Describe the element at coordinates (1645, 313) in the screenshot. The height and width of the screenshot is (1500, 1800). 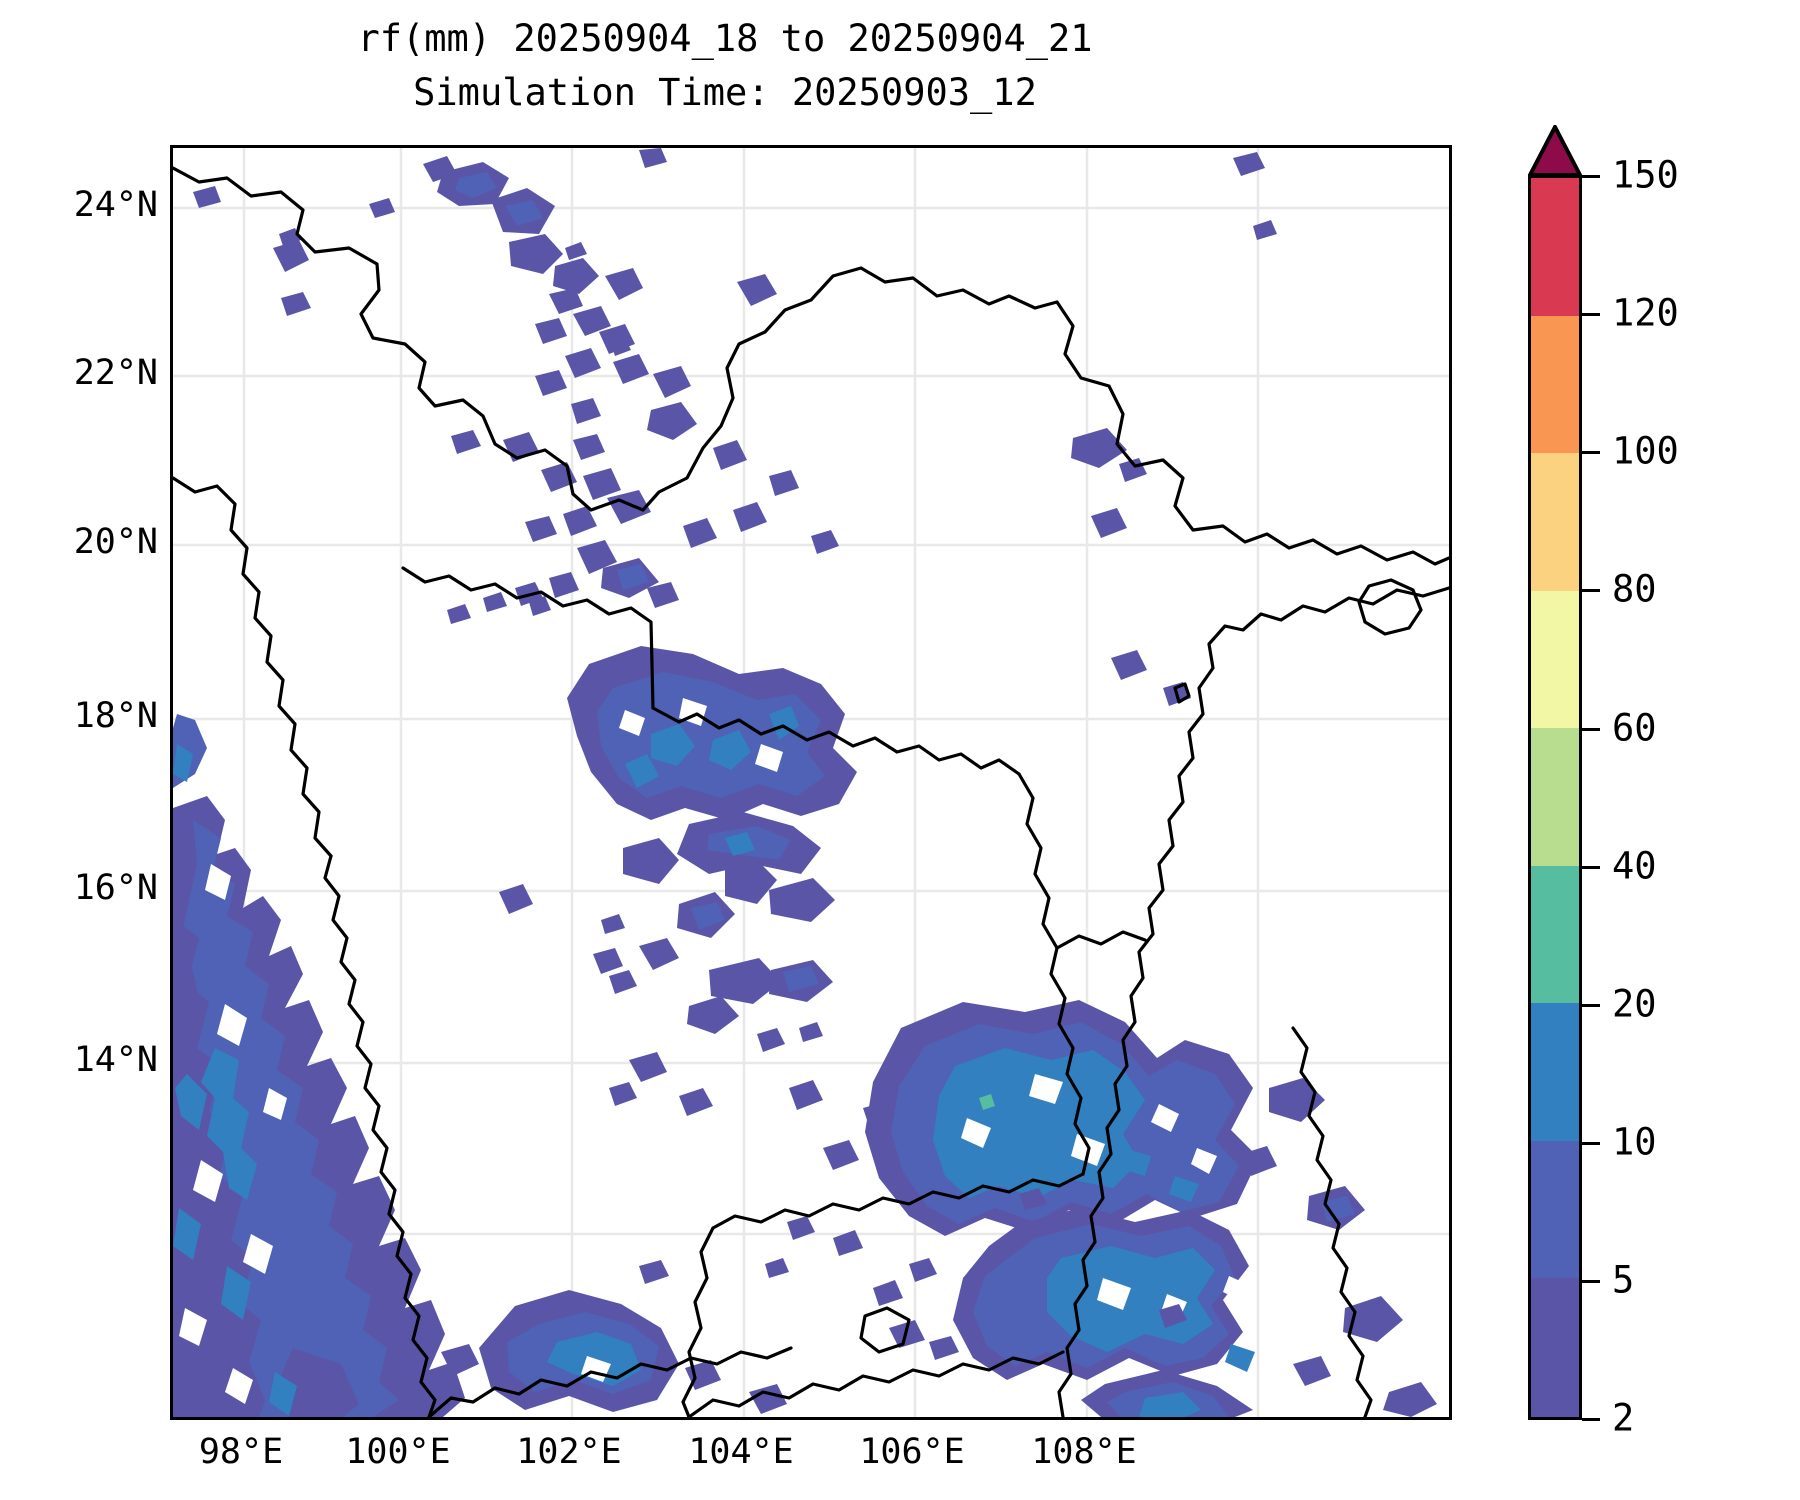
I see `cb-label-120: 120` at that location.